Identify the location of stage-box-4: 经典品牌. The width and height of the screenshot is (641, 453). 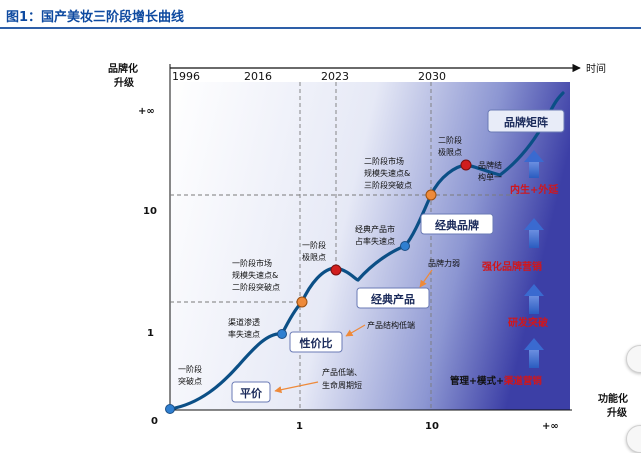
(457, 224).